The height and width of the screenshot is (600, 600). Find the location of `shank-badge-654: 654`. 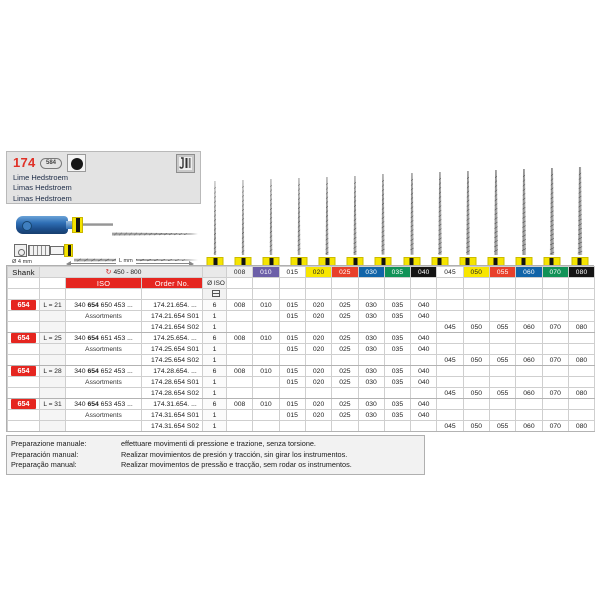

shank-badge-654: 654 is located at coordinates (23, 371).